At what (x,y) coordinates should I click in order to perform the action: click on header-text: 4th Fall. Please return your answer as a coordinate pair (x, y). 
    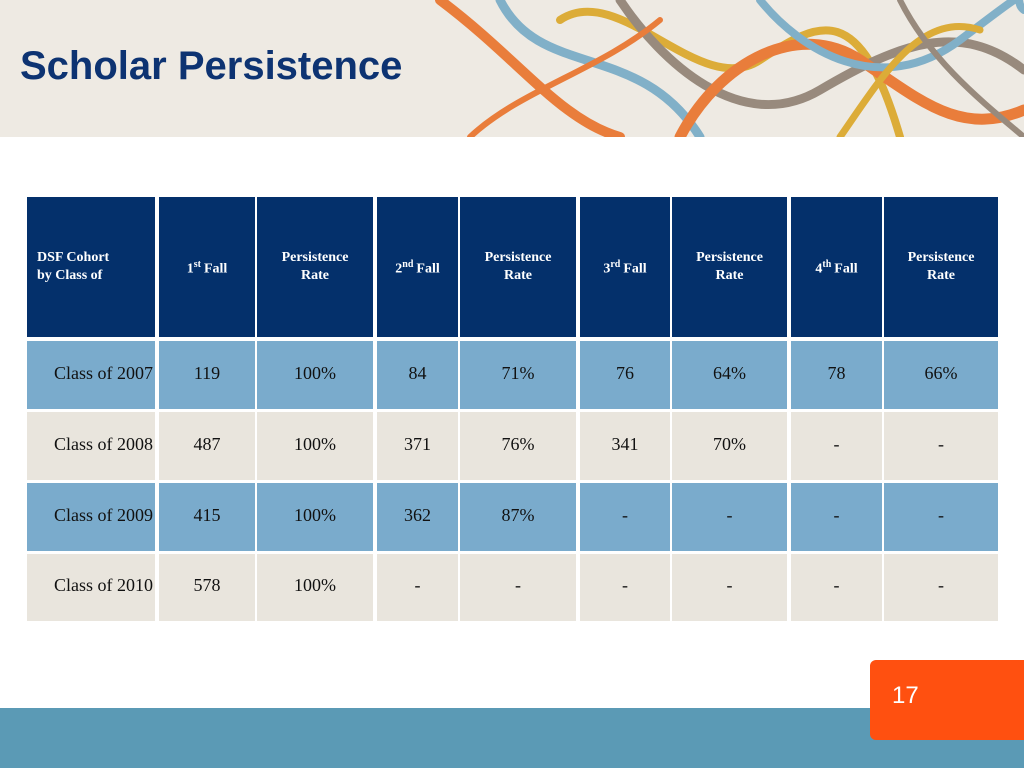
    Looking at the image, I should click on (836, 267).